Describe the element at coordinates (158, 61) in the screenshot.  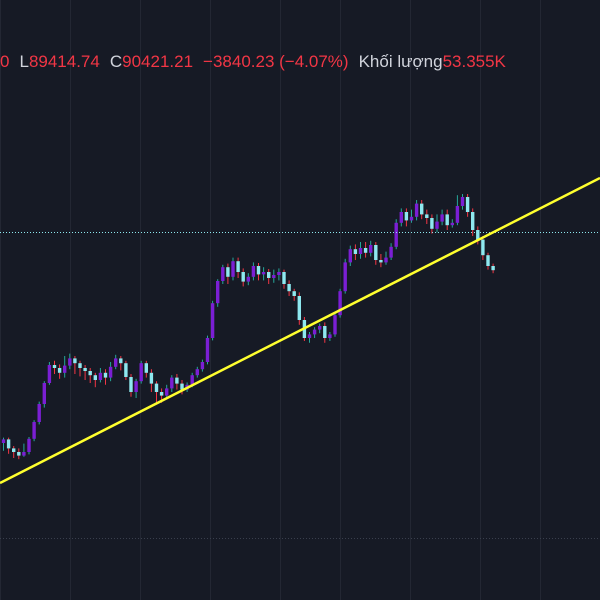
I see `close-value: 90421.21` at that location.